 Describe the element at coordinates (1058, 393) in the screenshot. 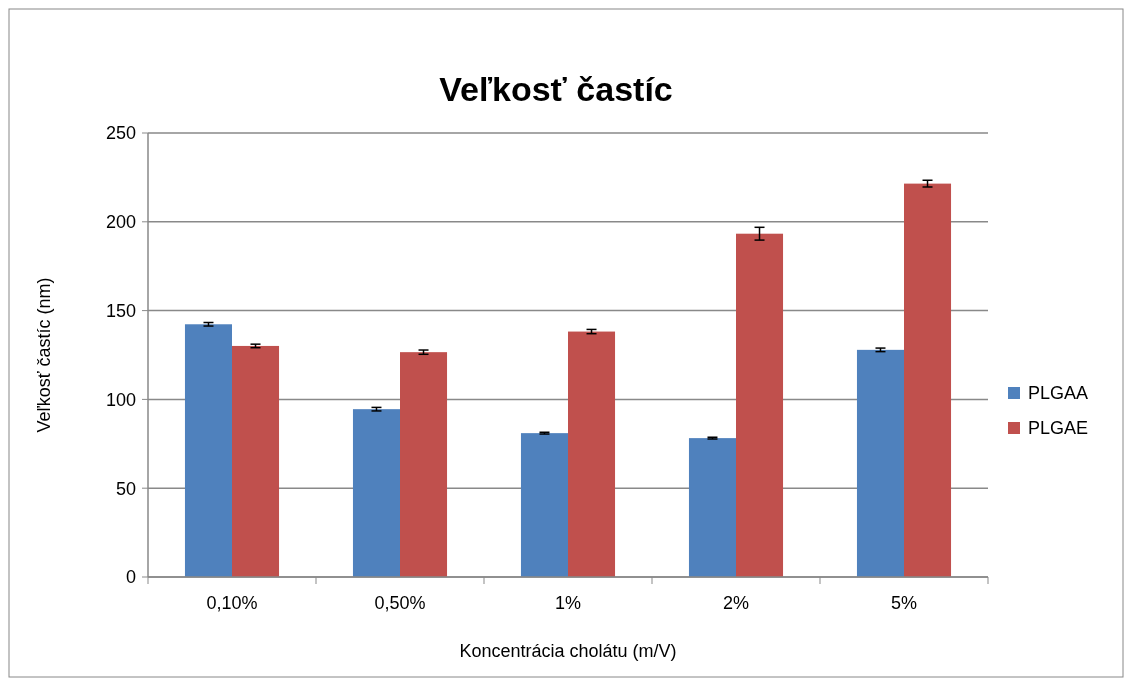

I see `legend-label: PLGAA` at that location.